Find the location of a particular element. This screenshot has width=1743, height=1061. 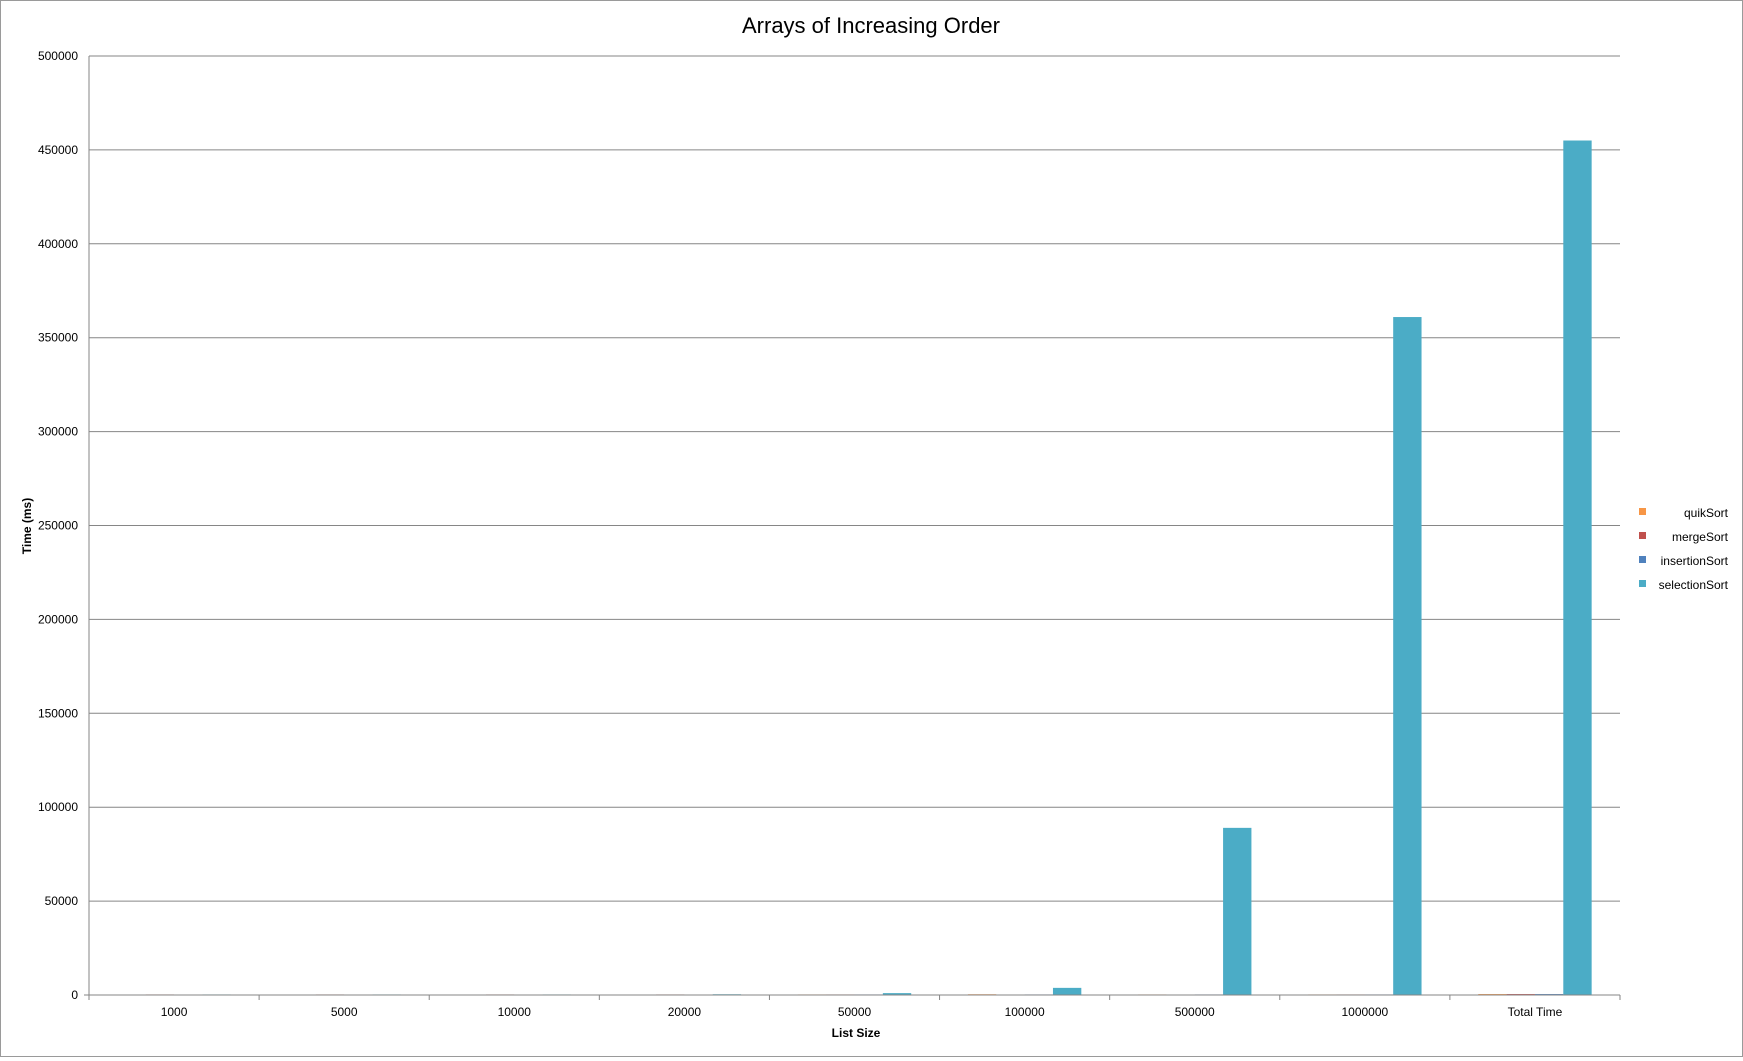

chart-title: Arrays of Increasing Order is located at coordinates (871, 25).